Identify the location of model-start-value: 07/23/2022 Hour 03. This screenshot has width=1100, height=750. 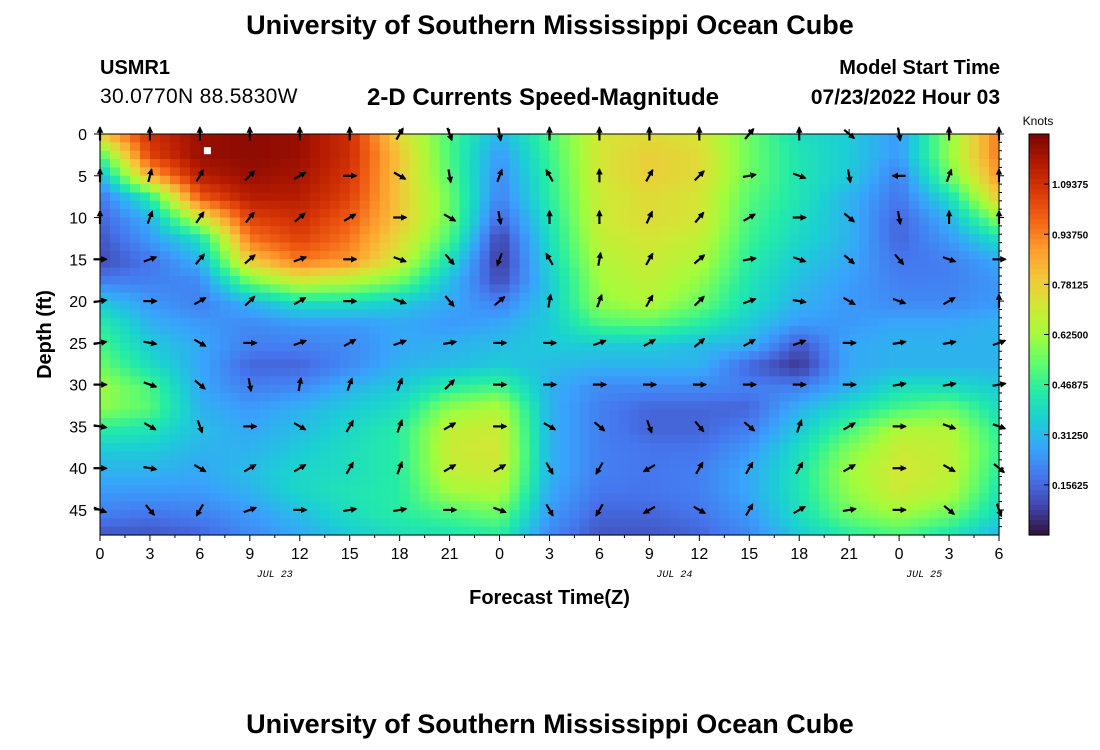
(905, 97).